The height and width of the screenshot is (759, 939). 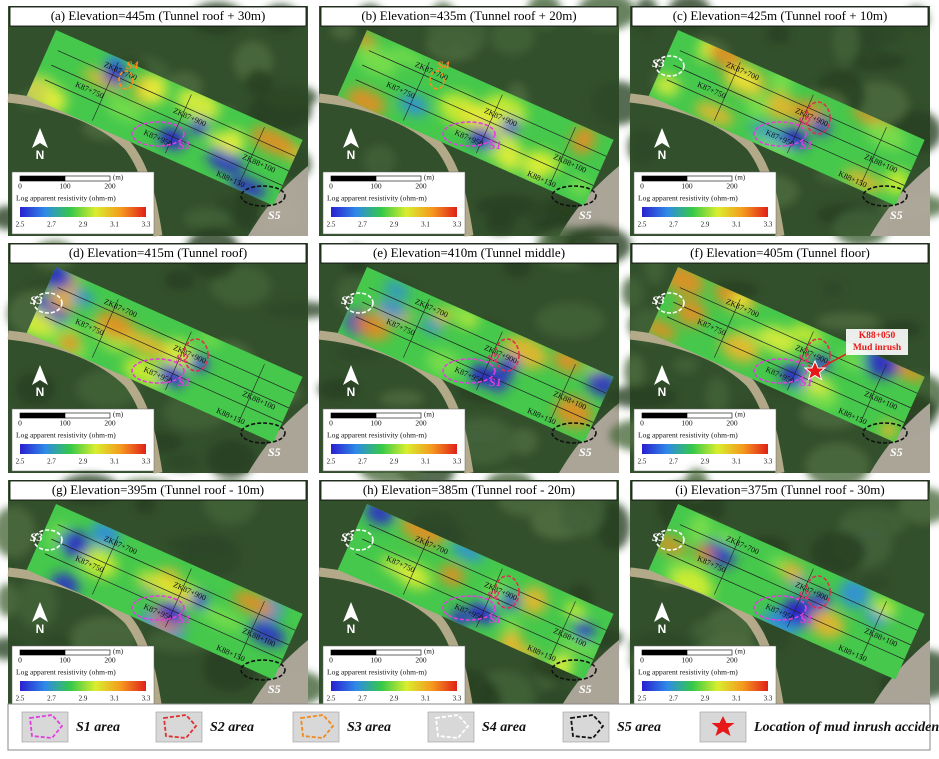 I want to click on north-label: N, so click(x=40, y=155).